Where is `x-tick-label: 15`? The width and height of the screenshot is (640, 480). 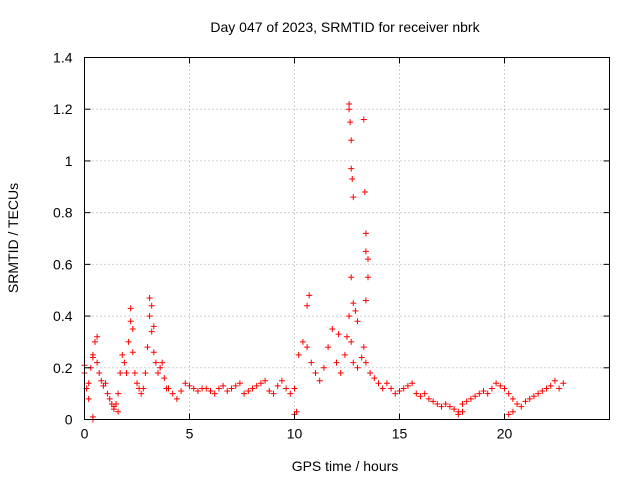
x-tick-label: 15 is located at coordinates (400, 434).